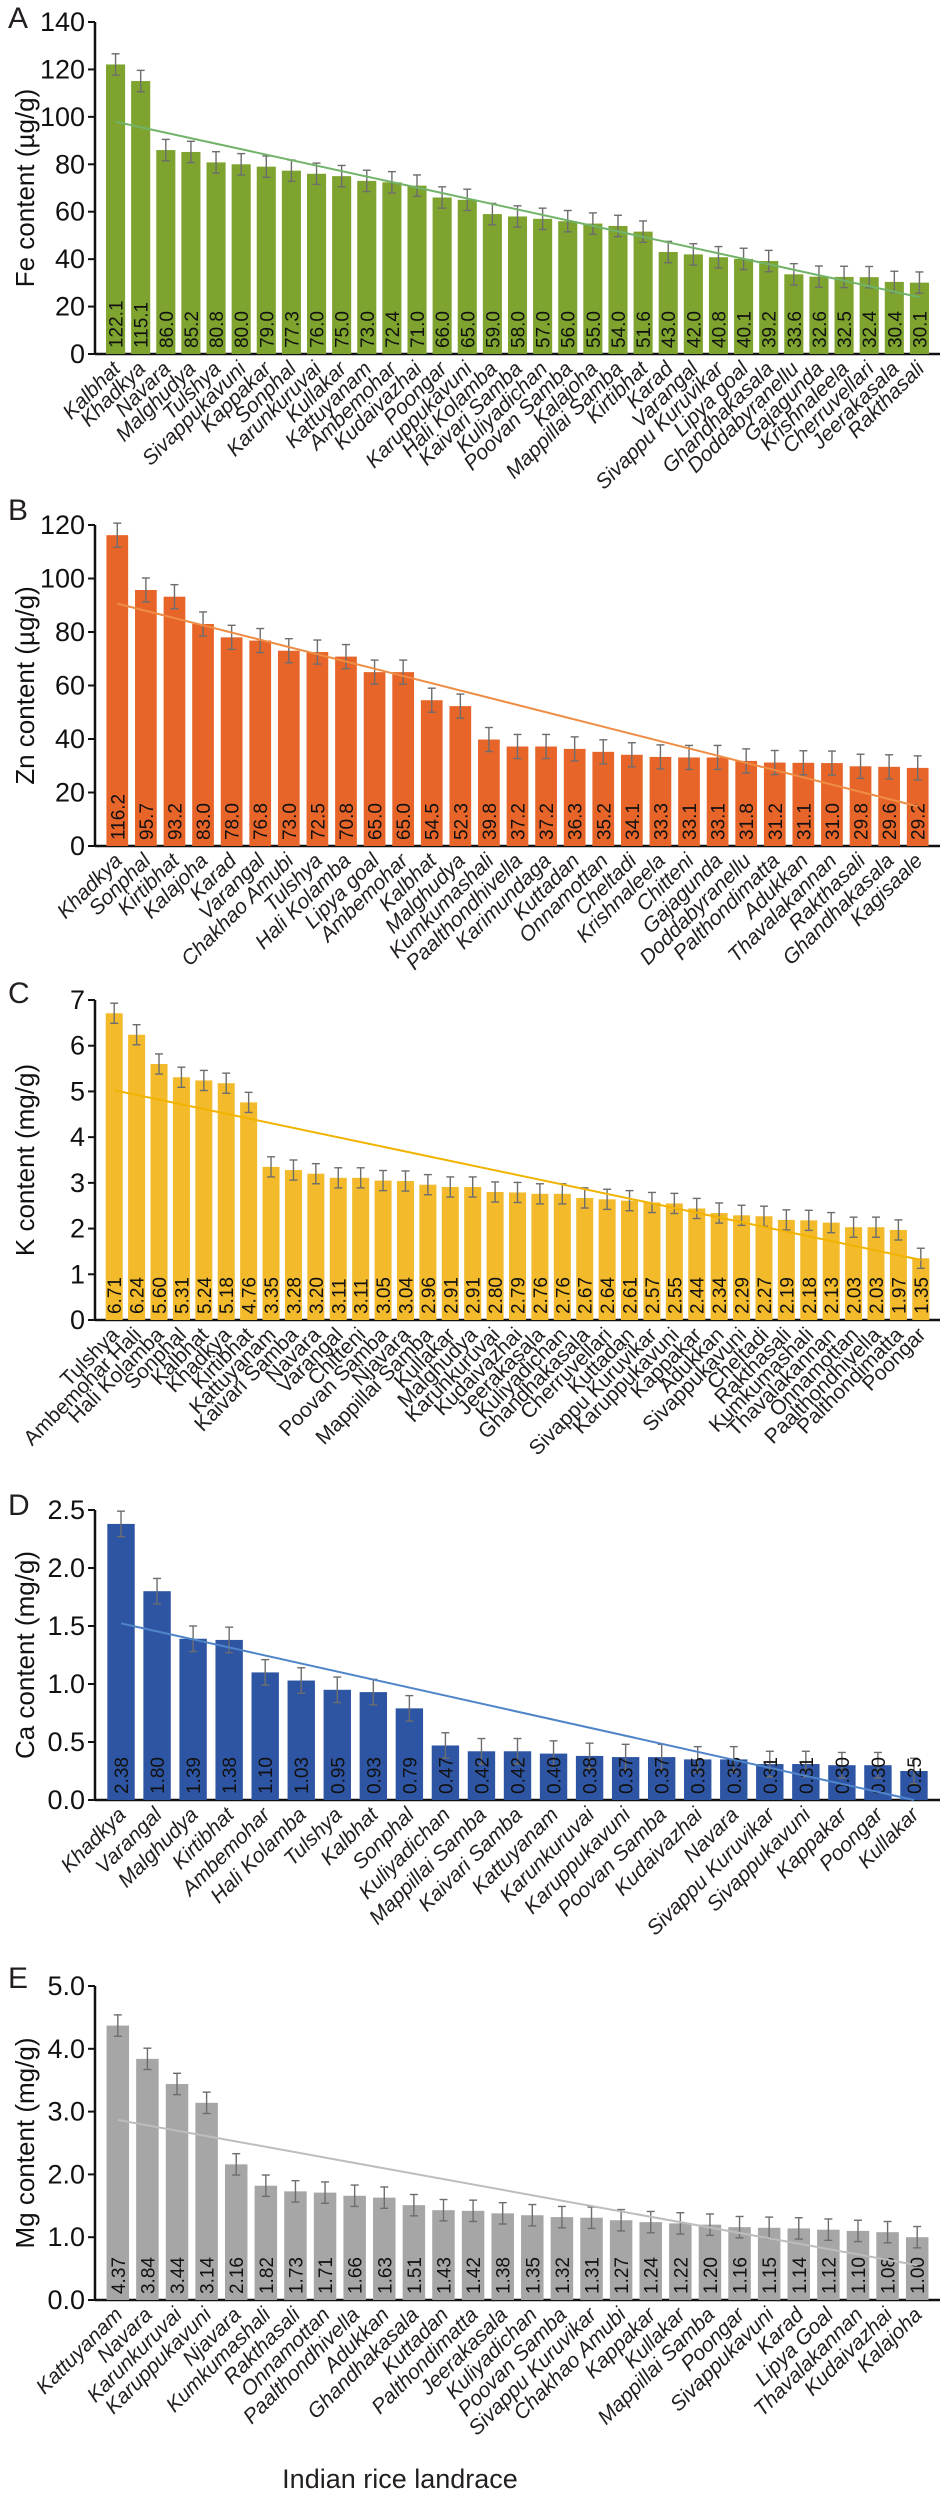  Describe the element at coordinates (845, 329) in the screenshot. I see `data-label: 32.5` at that location.